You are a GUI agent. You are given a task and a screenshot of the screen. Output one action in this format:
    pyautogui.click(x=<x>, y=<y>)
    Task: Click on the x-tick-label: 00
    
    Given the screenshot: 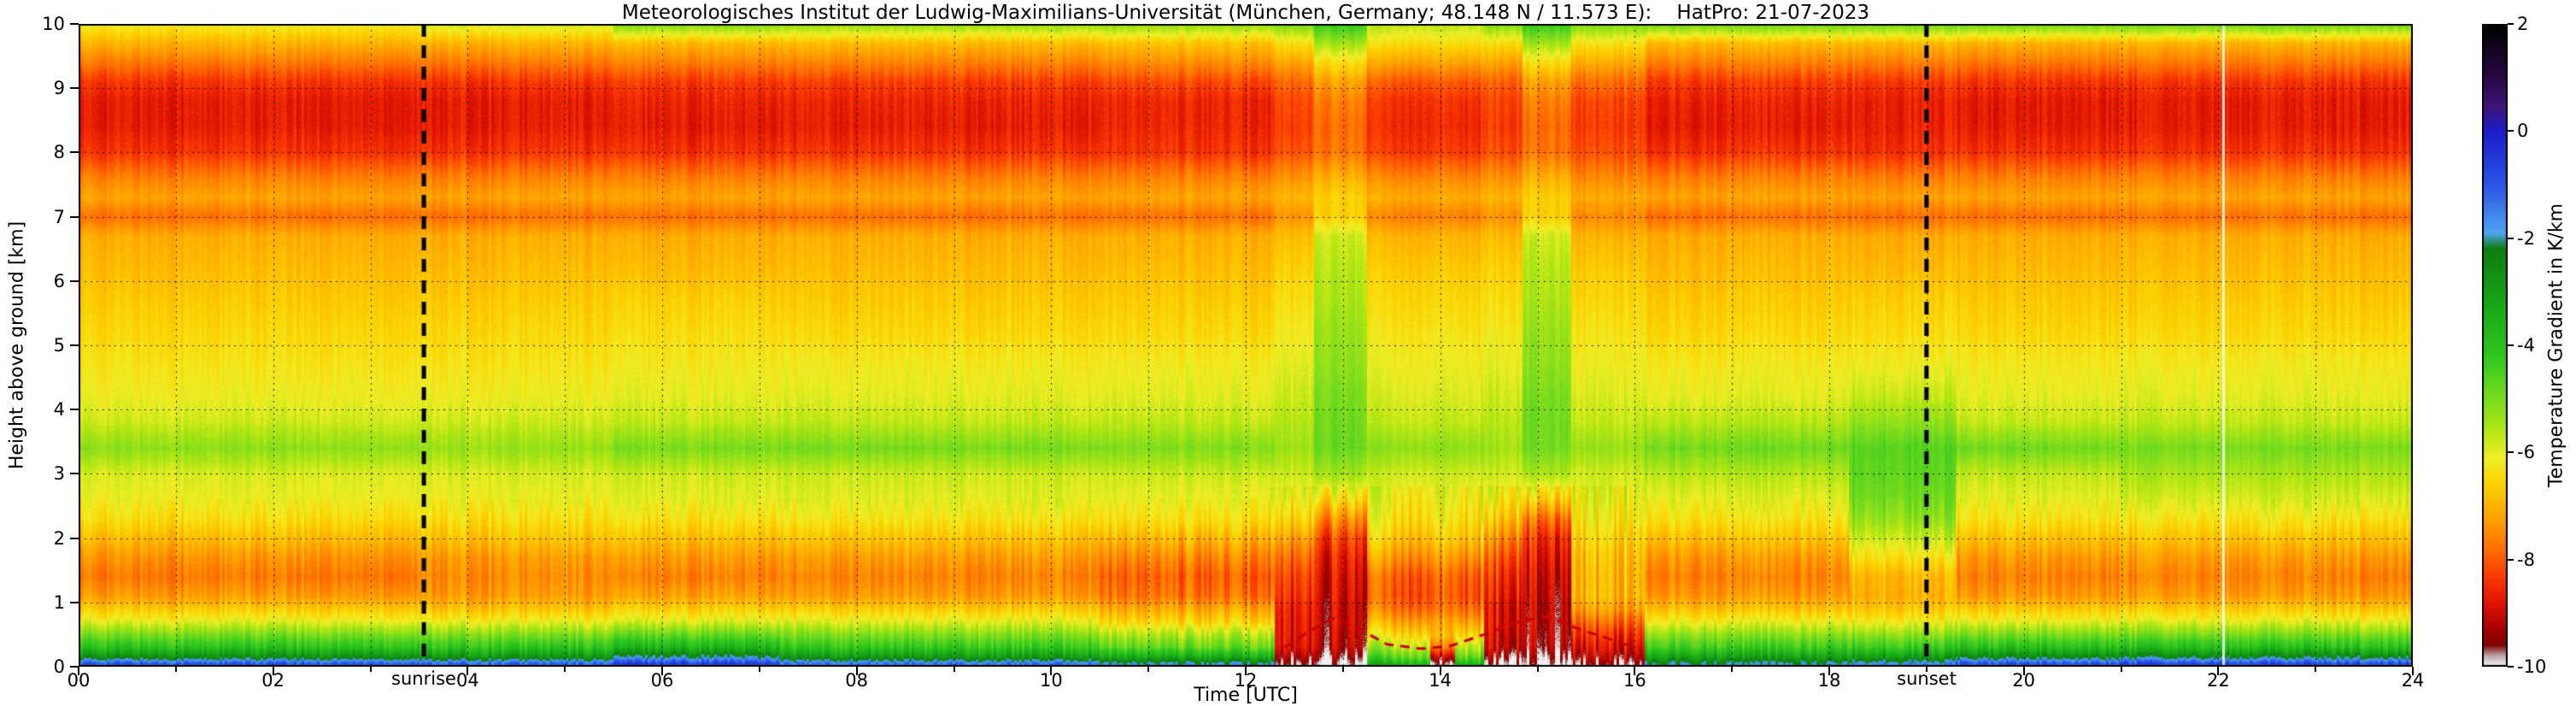 What is the action you would take?
    pyautogui.click(x=79, y=680)
    